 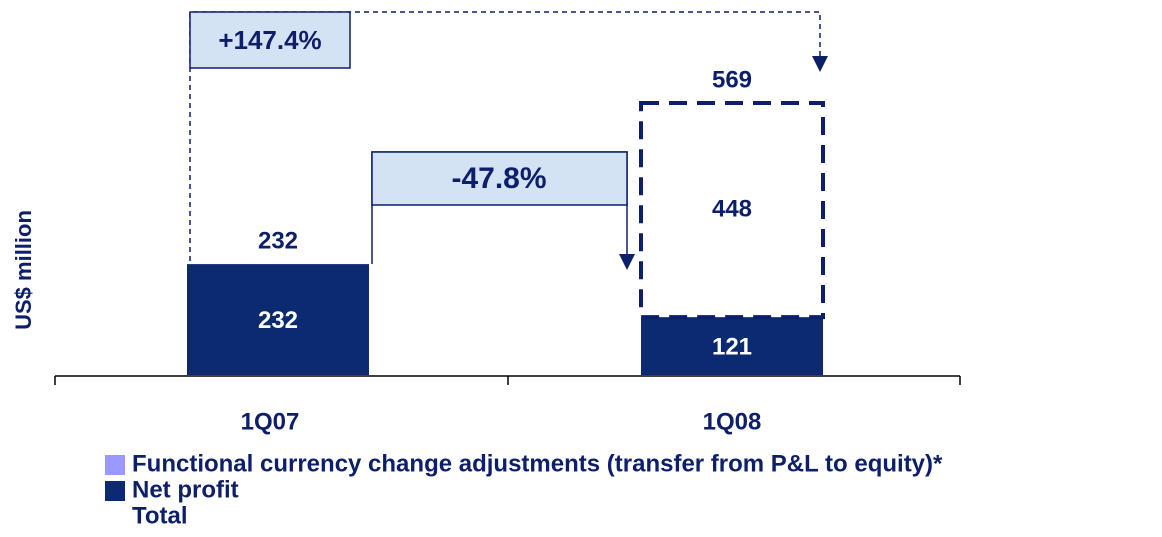 I want to click on bar-dashed, so click(x=732, y=210).